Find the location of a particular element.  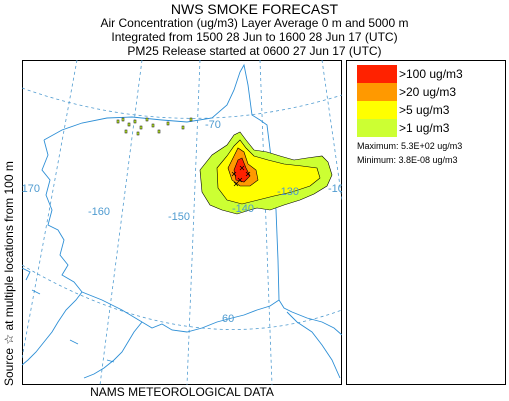

legend-label: >100 ug/m3 is located at coordinates (431, 74).